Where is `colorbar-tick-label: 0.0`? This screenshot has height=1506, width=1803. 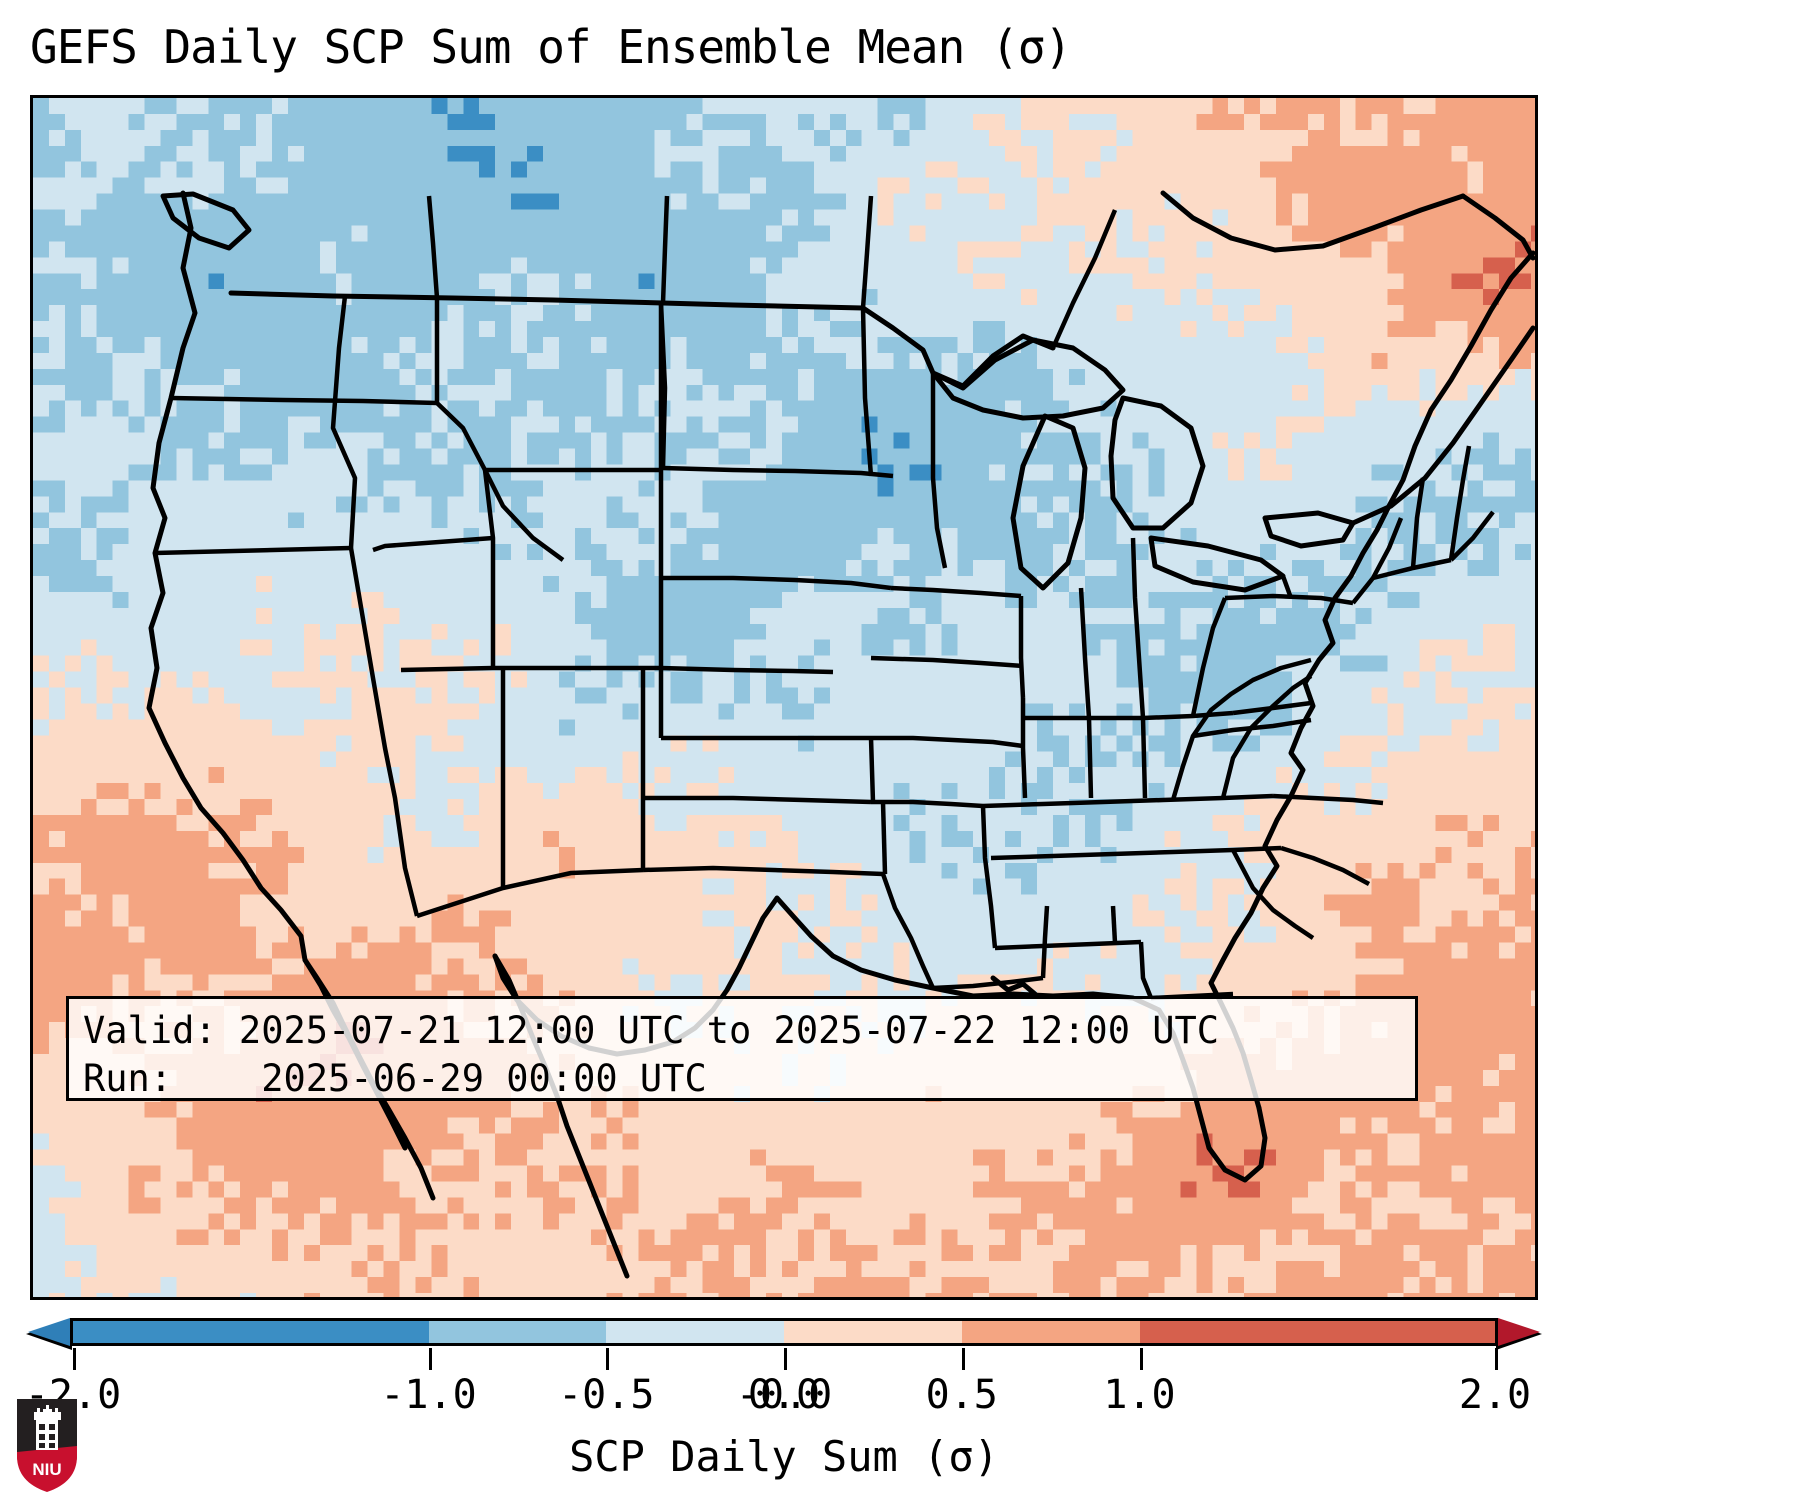 colorbar-tick-label: 0.0 is located at coordinates (784, 1395).